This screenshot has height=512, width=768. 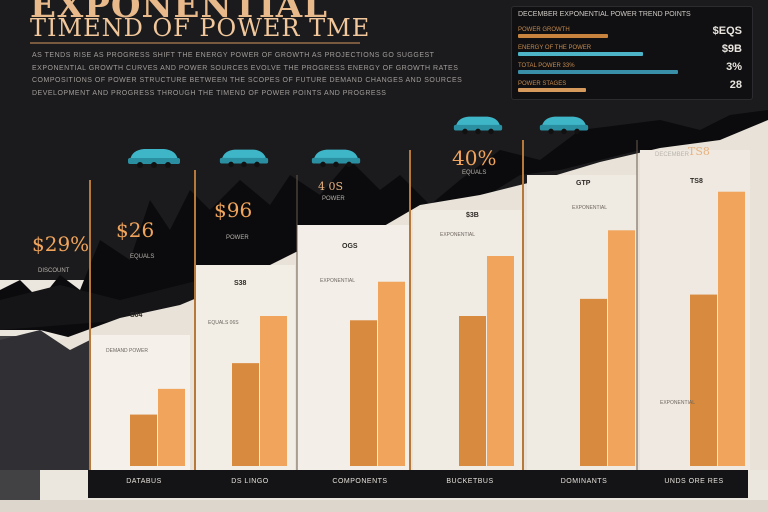 I want to click on panel-row-value: 3%, so click(x=734, y=67).